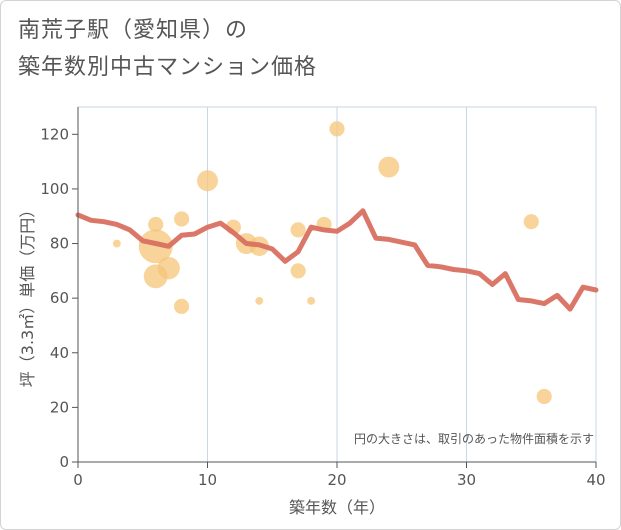  Describe the element at coordinates (64, 462) in the screenshot. I see `y-tick-label: 0` at that location.